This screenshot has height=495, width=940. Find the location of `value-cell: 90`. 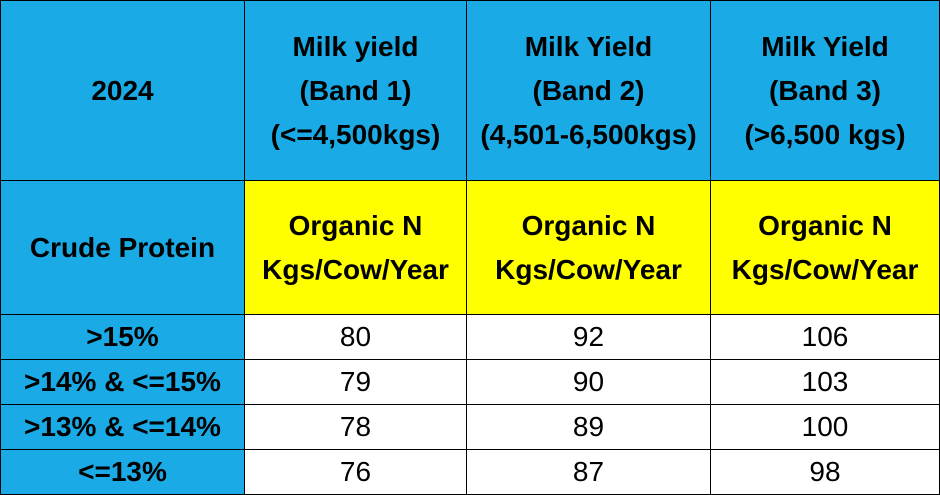

value-cell: 90 is located at coordinates (588, 382).